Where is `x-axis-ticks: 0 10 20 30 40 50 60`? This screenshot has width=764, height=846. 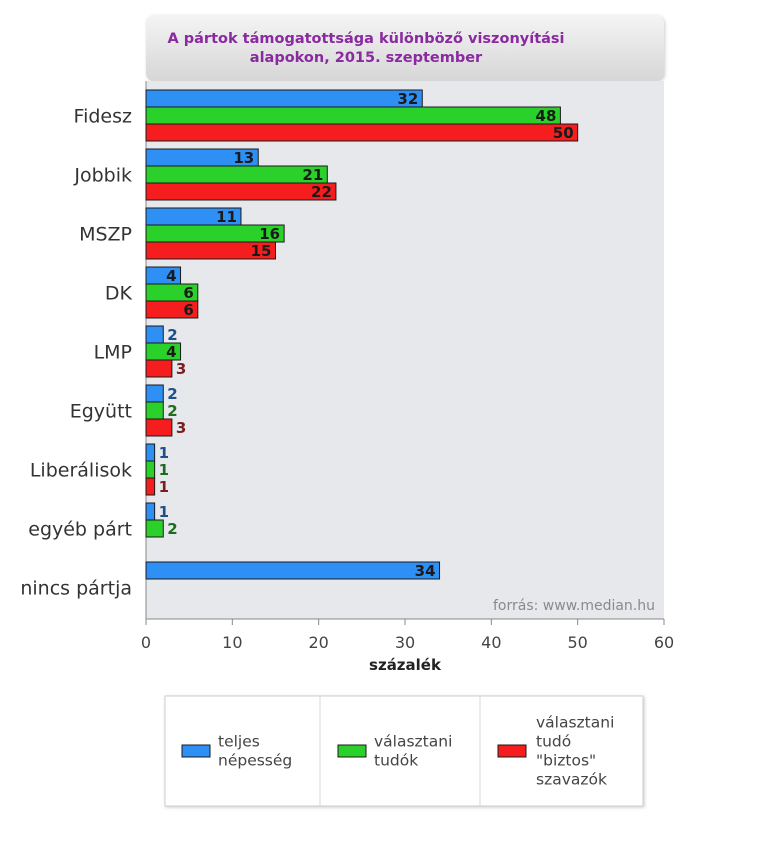
x-axis-ticks: 0 10 20 30 40 50 60 is located at coordinates (407, 635).